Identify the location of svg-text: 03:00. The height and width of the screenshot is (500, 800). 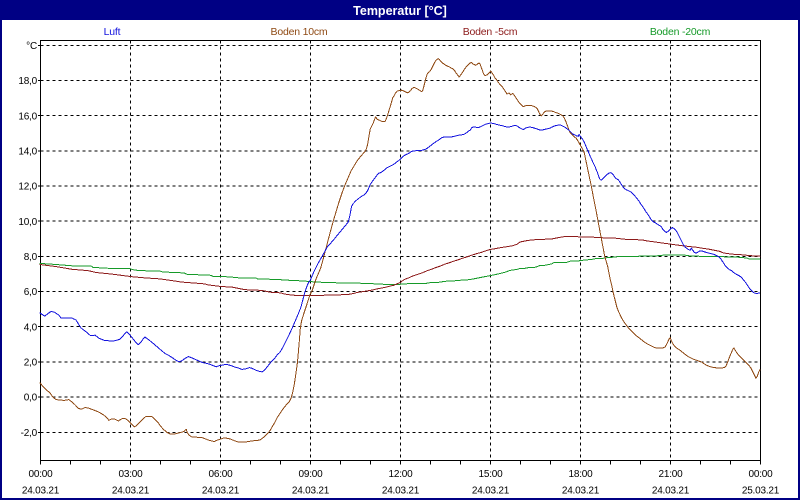
(130, 474).